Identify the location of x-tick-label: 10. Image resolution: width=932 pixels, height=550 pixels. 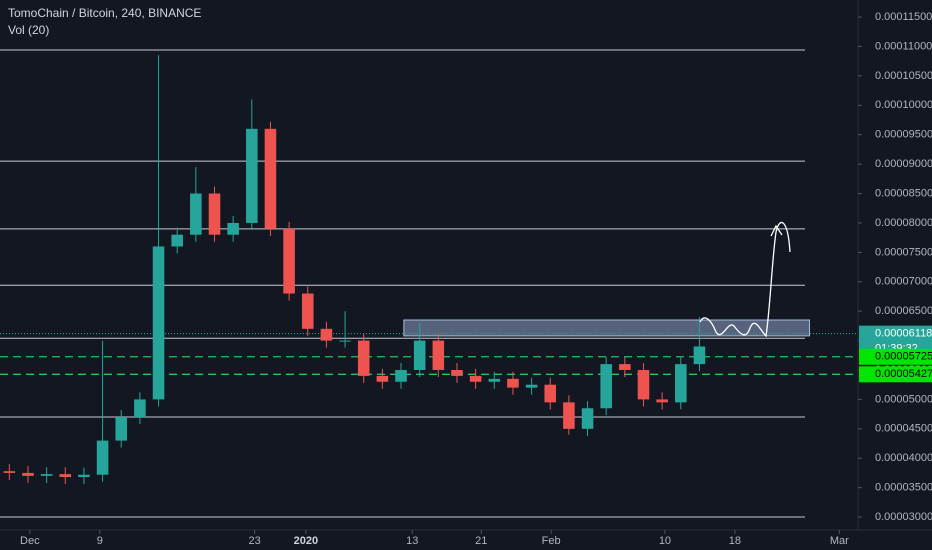
(665, 541).